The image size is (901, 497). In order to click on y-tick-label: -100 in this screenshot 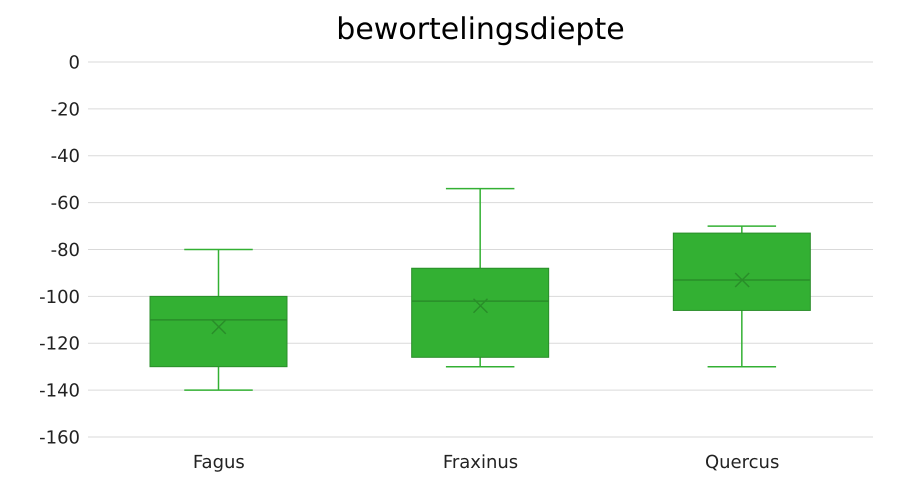, I will do `click(59, 297)`.